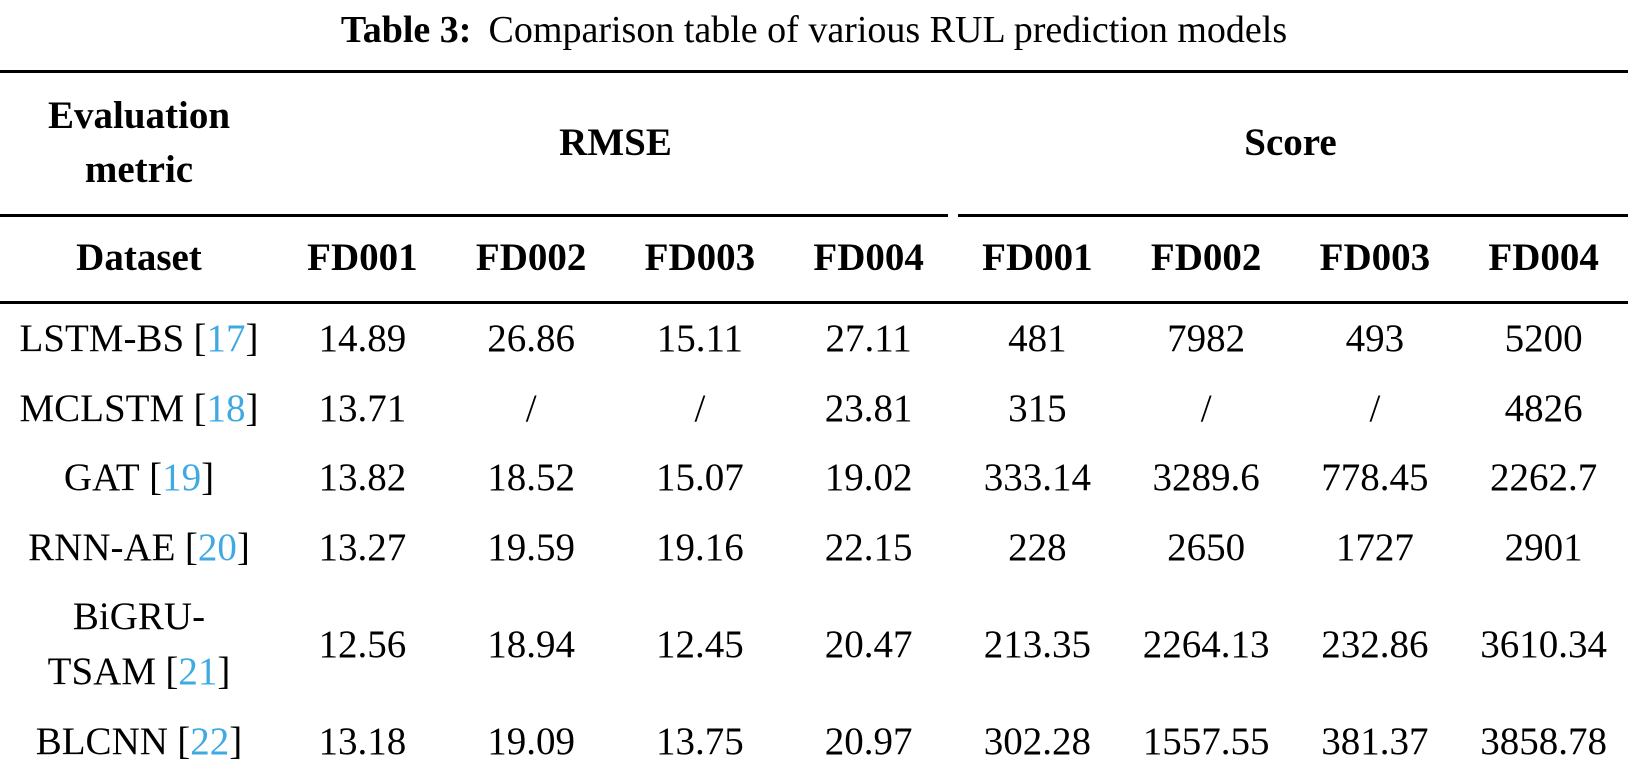 This screenshot has height=766, width=1628. Describe the element at coordinates (868, 547) in the screenshot. I see `value-cell: 22.15` at that location.